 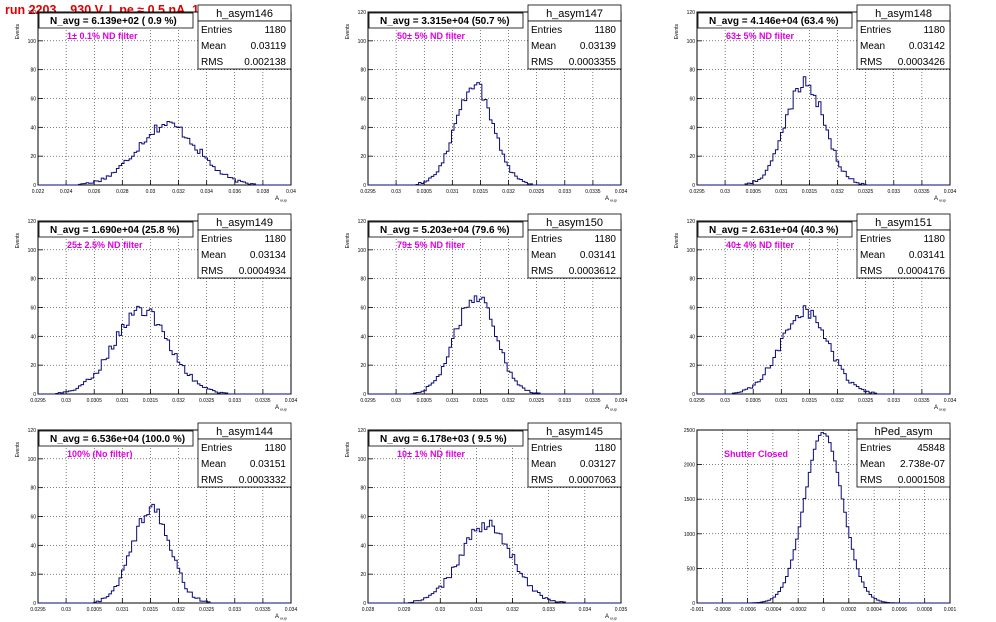 I want to click on filter-annotation: 50± 5% ND filter, so click(x=431, y=36).